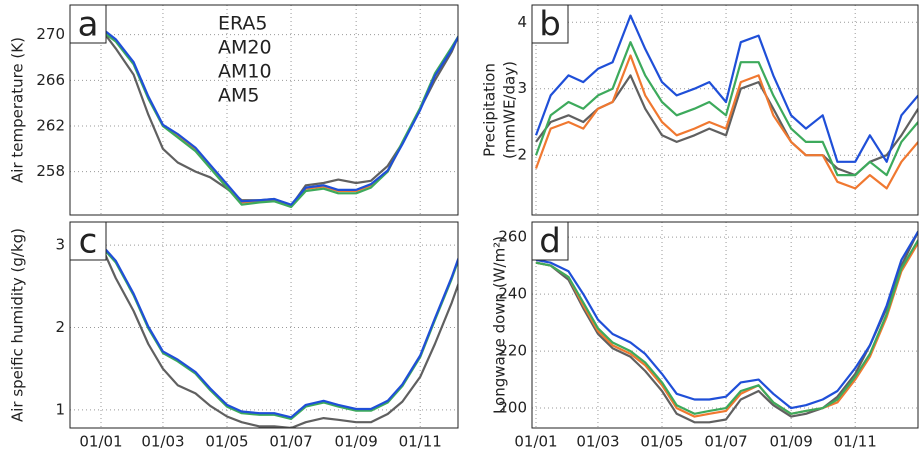 Image resolution: width=920 pixels, height=458 pixels. What do you see at coordinates (512, 294) in the screenshot?
I see `y-tick-label: 240` at bounding box center [512, 294].